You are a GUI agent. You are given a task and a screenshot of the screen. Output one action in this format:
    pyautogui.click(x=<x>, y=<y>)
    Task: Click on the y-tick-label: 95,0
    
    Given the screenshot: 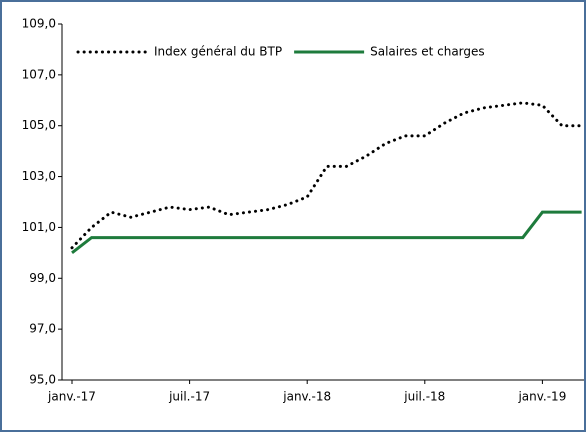 What is the action you would take?
    pyautogui.click(x=42, y=380)
    